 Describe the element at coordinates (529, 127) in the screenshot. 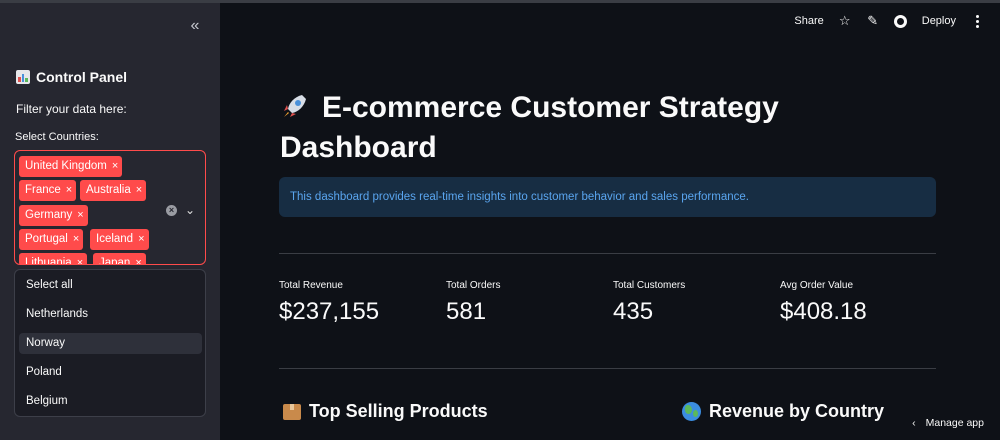

I see `page-title-text: E-commerce Customer Strategy Dashboard` at that location.